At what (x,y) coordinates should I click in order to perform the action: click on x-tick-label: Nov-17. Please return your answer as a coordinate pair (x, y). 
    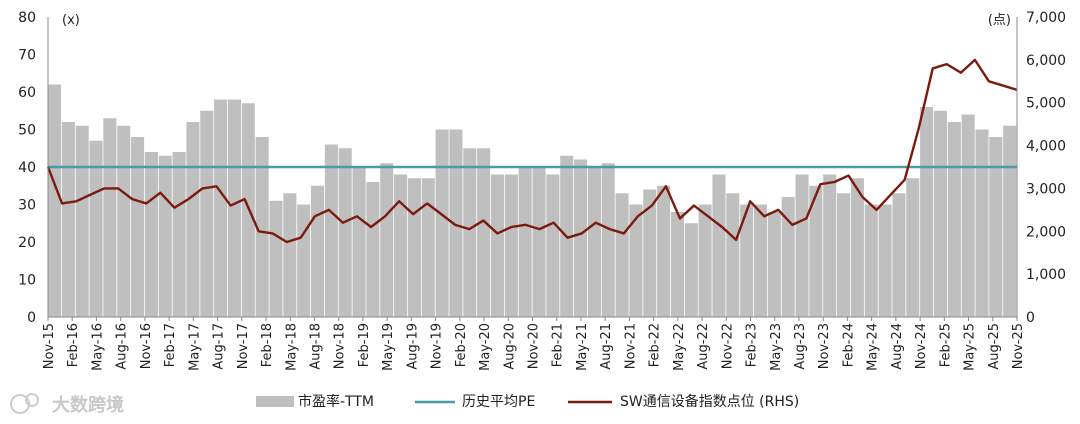
    Looking at the image, I should click on (243, 346).